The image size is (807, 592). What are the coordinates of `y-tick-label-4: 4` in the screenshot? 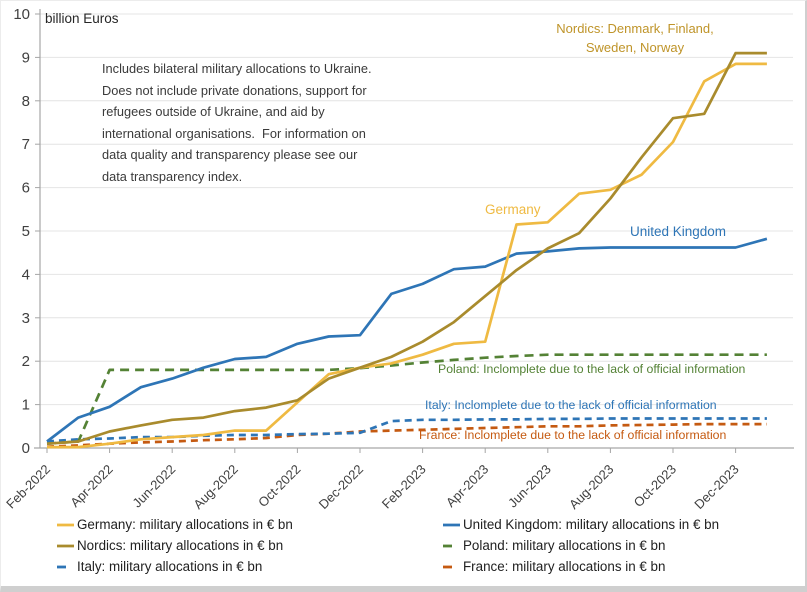 It's located at (26, 274).